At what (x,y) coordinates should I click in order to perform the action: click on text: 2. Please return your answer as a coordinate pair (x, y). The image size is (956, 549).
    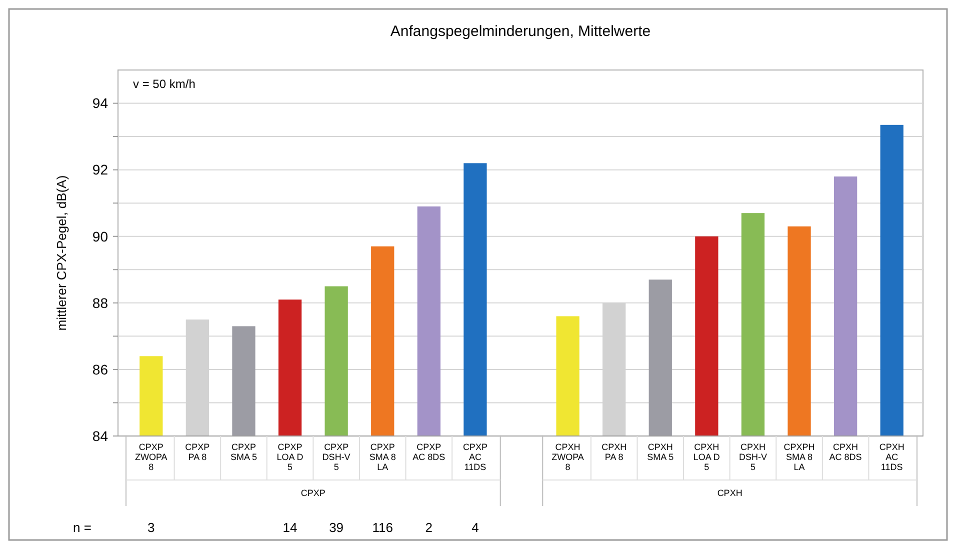
    Looking at the image, I should click on (429, 527).